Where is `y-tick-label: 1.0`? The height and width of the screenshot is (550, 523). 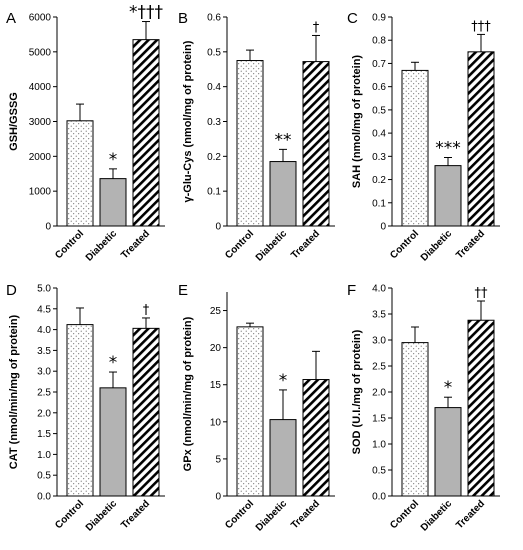
y-tick-label: 1.0 is located at coordinates (379, 445).